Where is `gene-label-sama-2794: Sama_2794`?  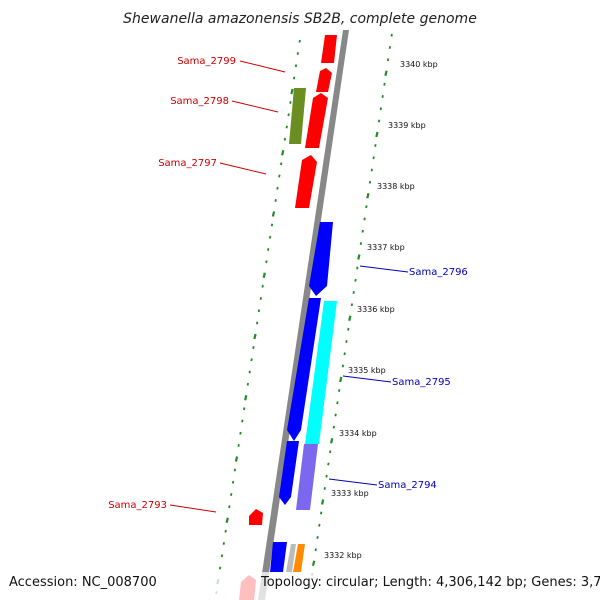 gene-label-sama-2794: Sama_2794 is located at coordinates (407, 485).